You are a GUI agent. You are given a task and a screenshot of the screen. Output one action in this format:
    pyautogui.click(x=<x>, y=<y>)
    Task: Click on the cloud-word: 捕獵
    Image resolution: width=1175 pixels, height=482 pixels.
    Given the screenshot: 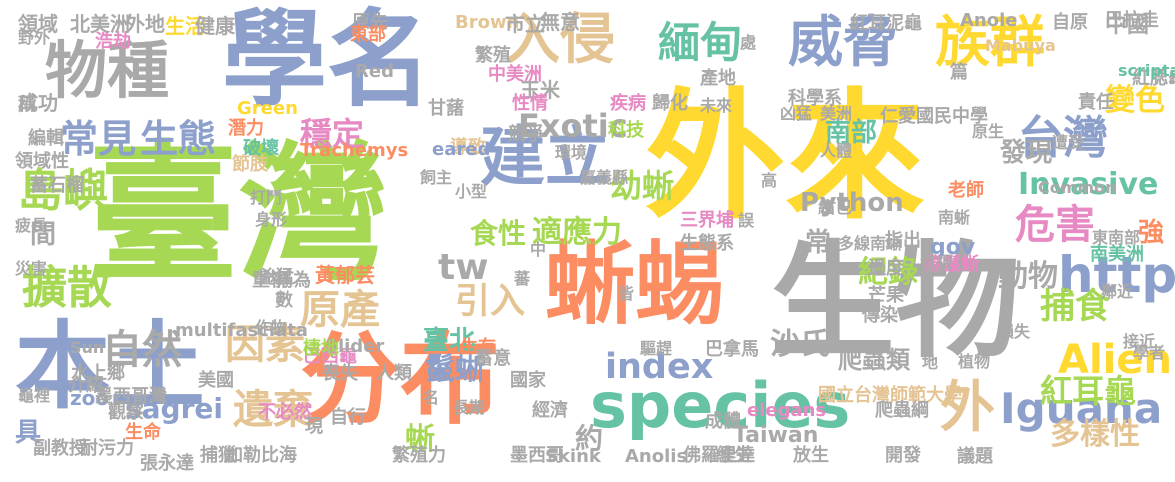 What is the action you would take?
    pyautogui.click(x=218, y=455)
    